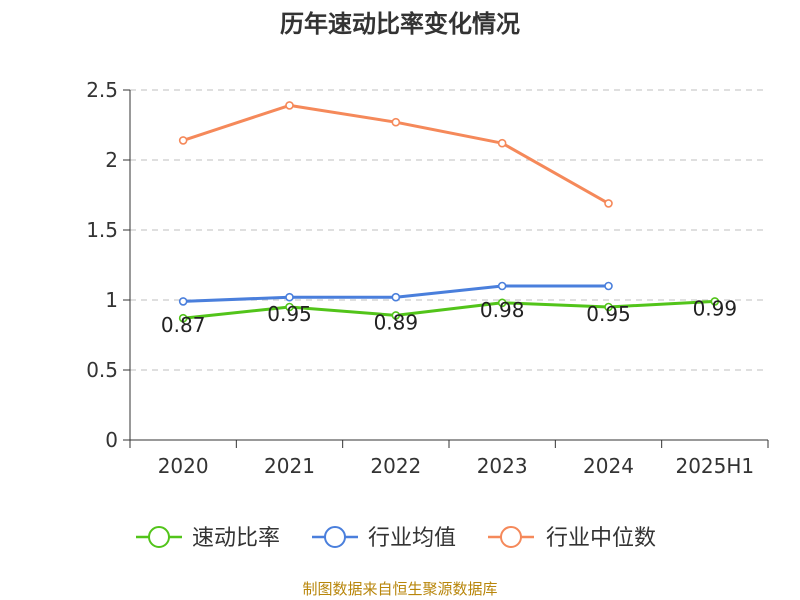  Describe the element at coordinates (111, 300) in the screenshot. I see `y-tick-label: 1` at that location.